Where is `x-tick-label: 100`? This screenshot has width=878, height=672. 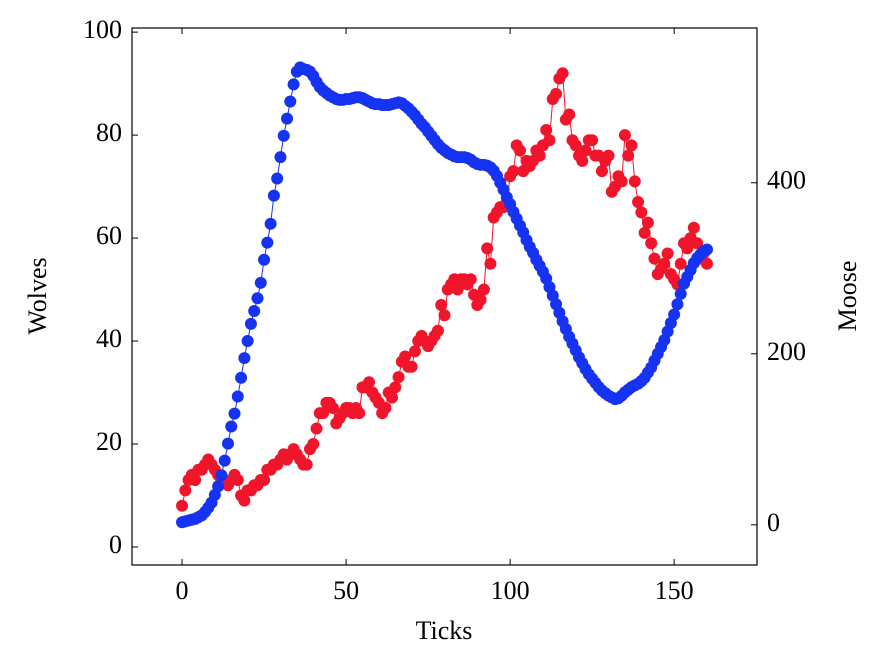
x-tick-label: 100 is located at coordinates (510, 590).